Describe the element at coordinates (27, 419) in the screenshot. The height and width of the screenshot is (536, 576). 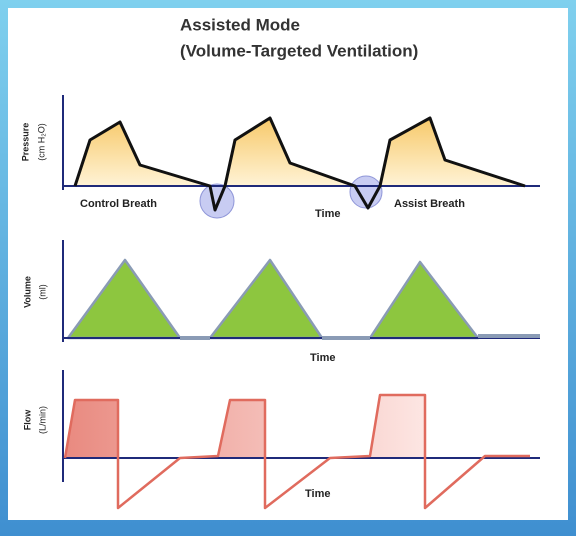
I see `axis-label: Flow` at that location.